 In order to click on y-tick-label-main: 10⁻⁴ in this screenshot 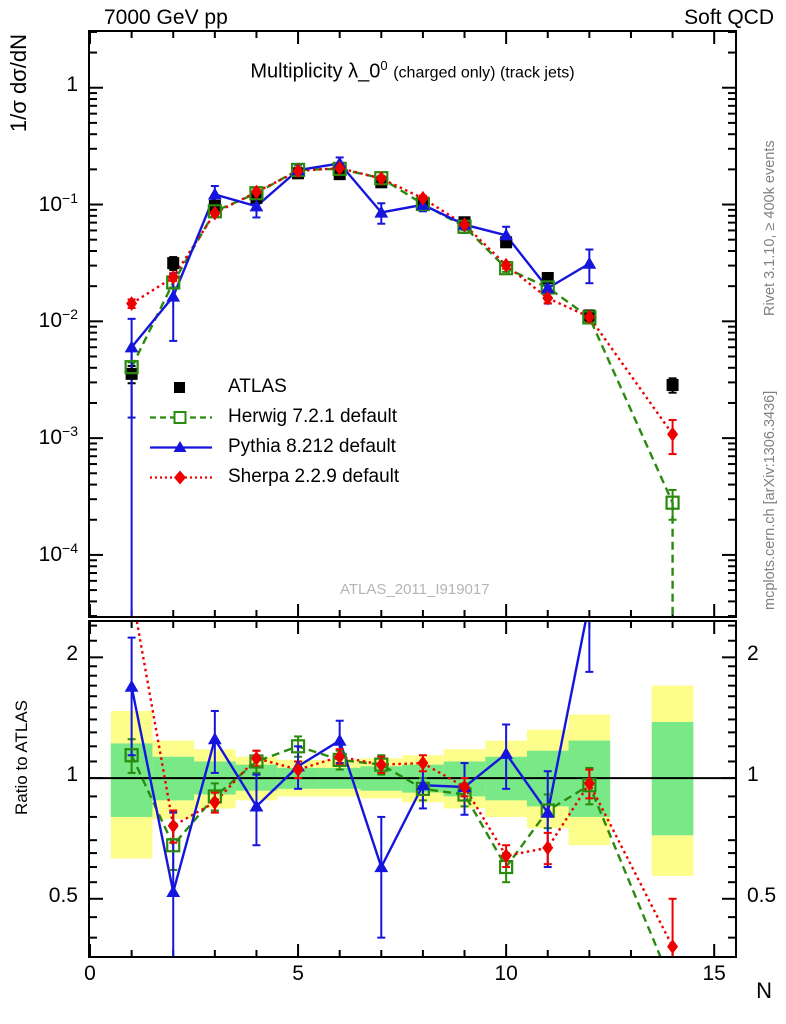, I will do `click(58, 552)`.